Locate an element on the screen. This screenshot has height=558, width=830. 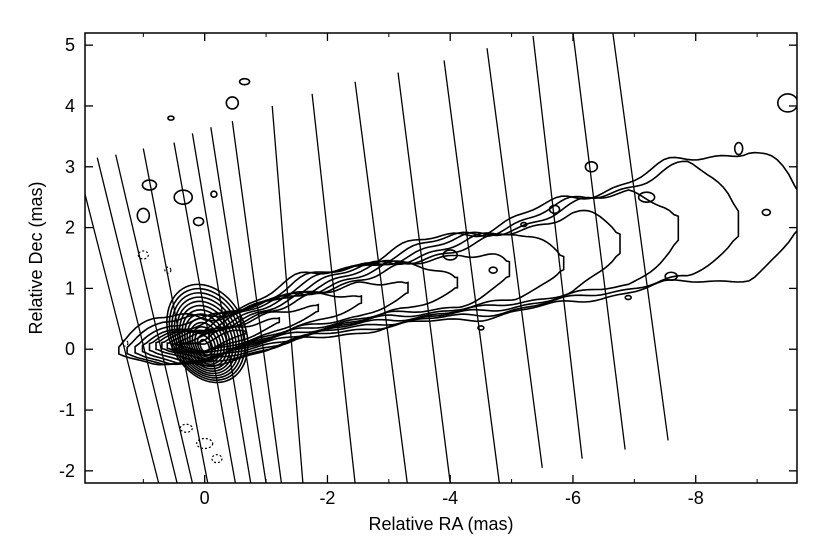
y-axis-label: Relative Dec (mas) is located at coordinates (36, 257).